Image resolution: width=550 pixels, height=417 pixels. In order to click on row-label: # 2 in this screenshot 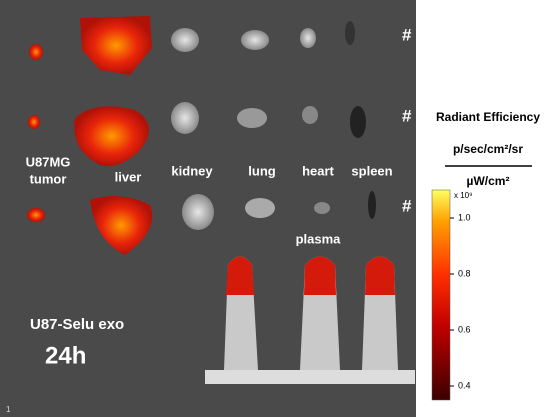, I will do `click(414, 115)`.